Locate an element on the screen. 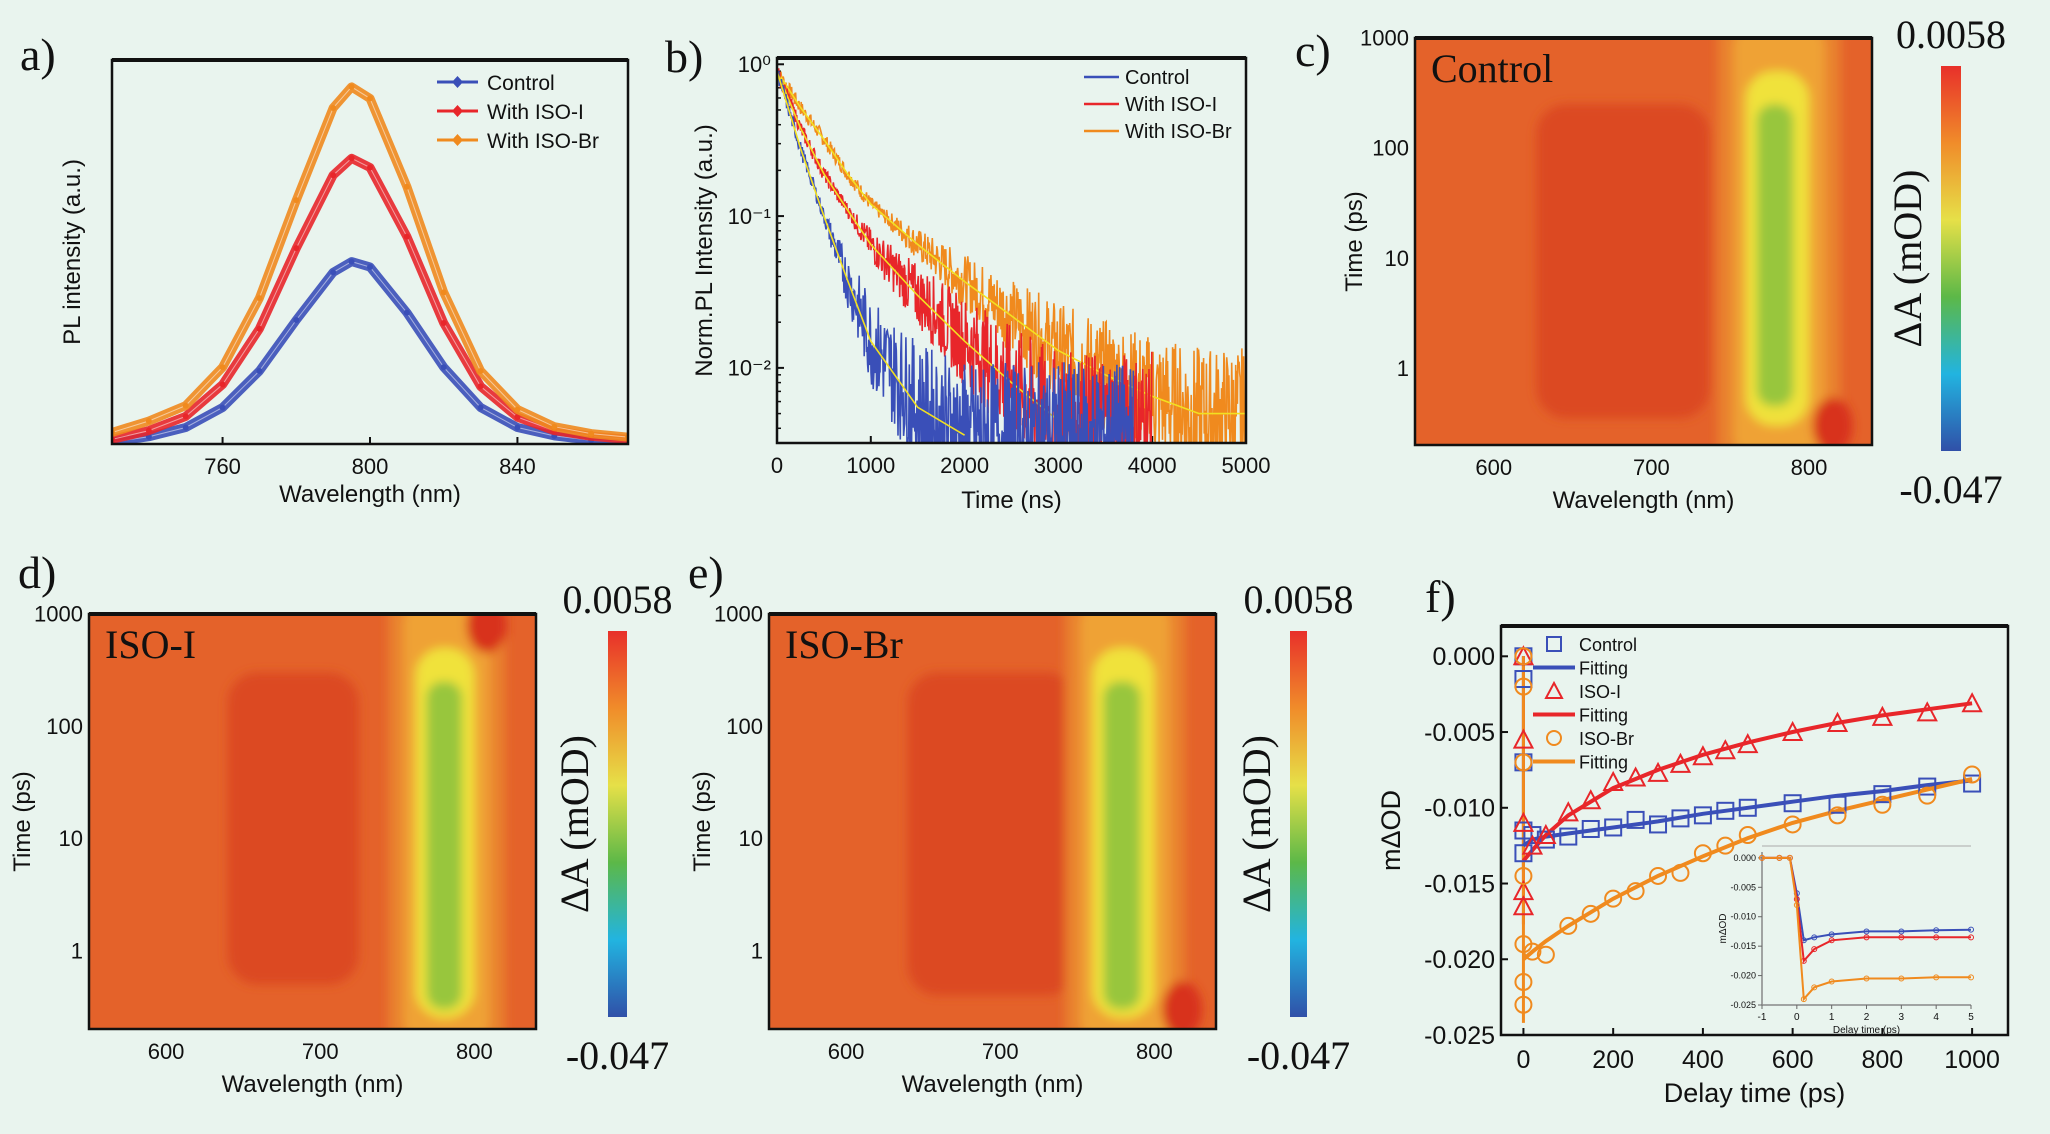 This screenshot has height=1134, width=2050. legend-label: ISO-I is located at coordinates (1600, 692).